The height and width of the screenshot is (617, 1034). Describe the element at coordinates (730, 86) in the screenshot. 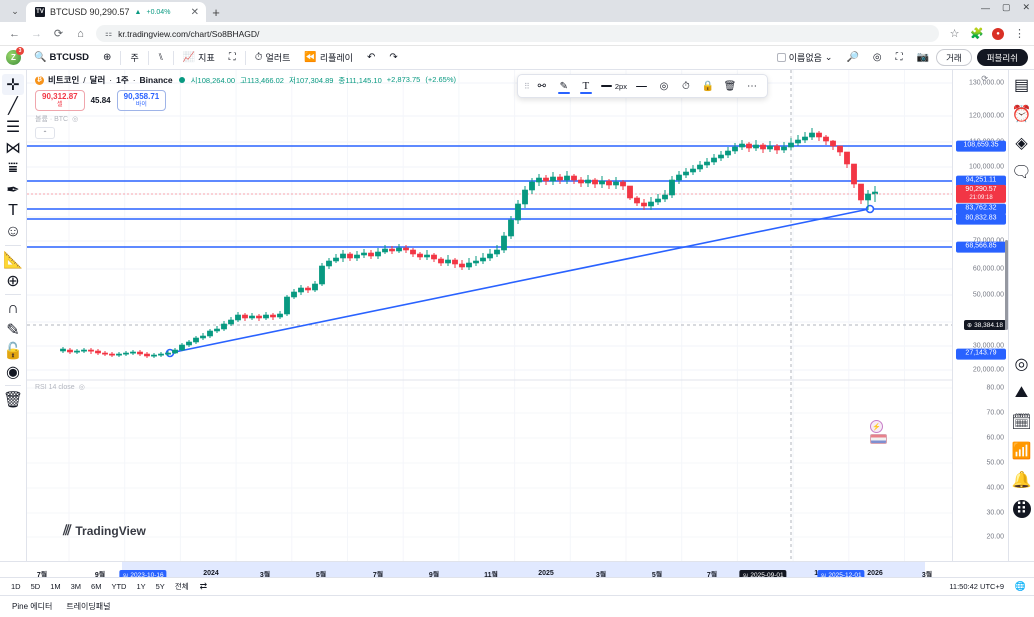

I see `trash-icon: 🗑` at that location.